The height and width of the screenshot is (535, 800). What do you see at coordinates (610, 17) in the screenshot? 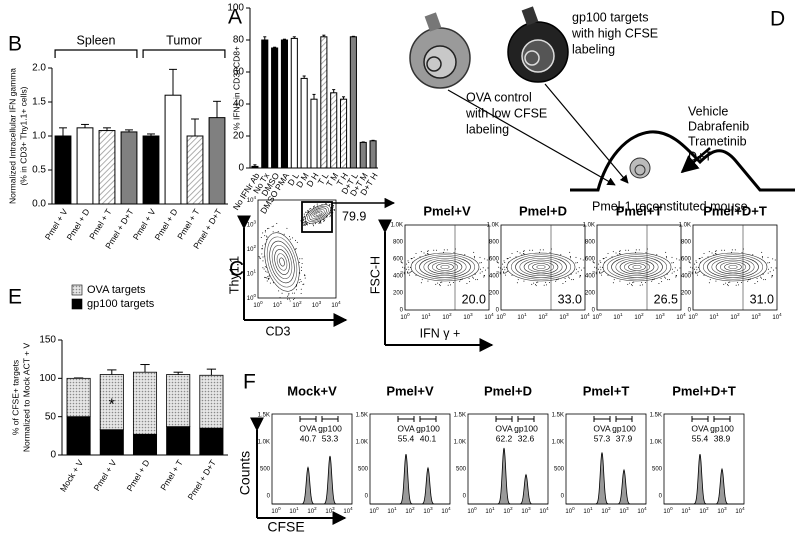
I see `high-label: gp100 targets` at bounding box center [610, 17].